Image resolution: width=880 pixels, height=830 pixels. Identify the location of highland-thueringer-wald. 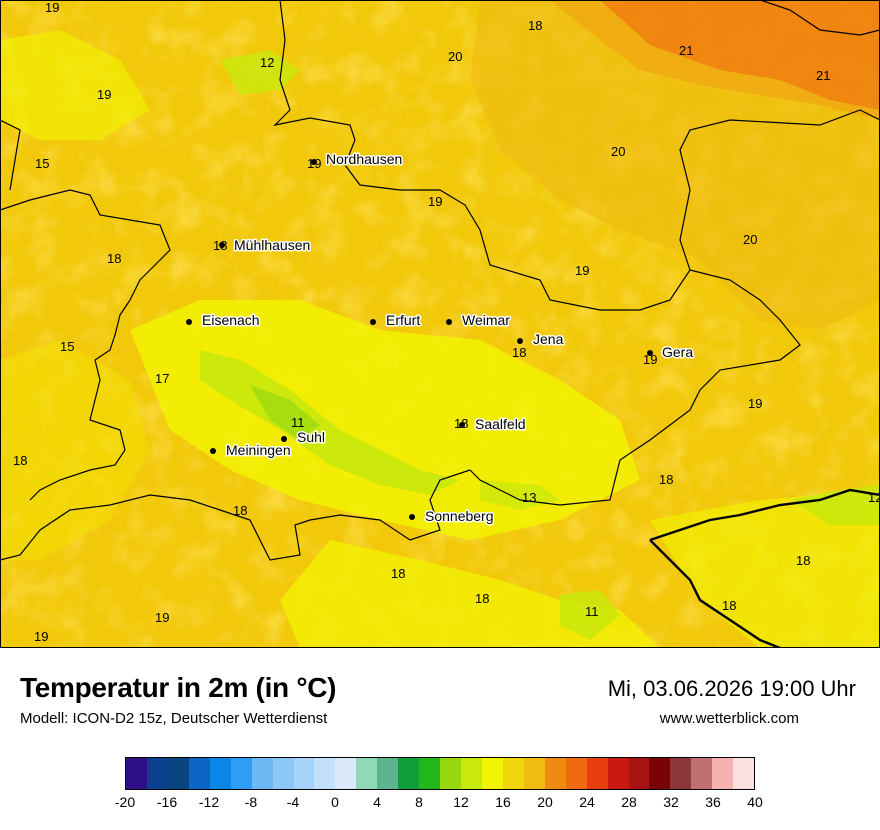
(330, 422).